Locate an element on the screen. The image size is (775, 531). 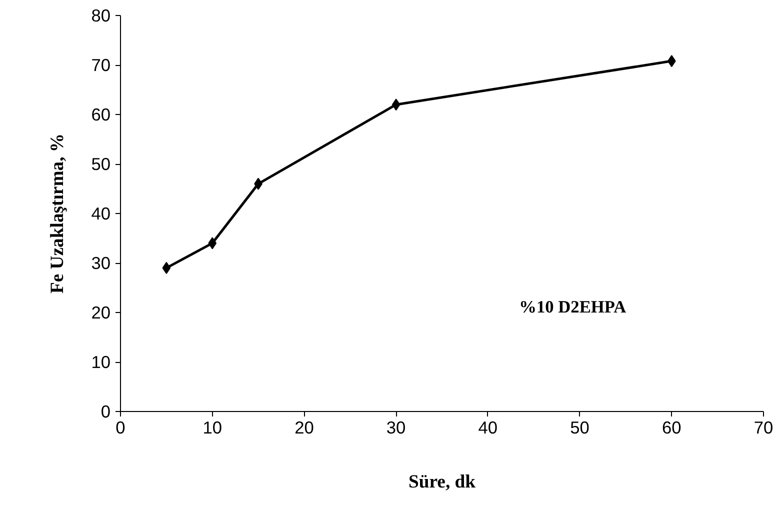
x-axis-title: Süre, dk is located at coordinates (442, 482).